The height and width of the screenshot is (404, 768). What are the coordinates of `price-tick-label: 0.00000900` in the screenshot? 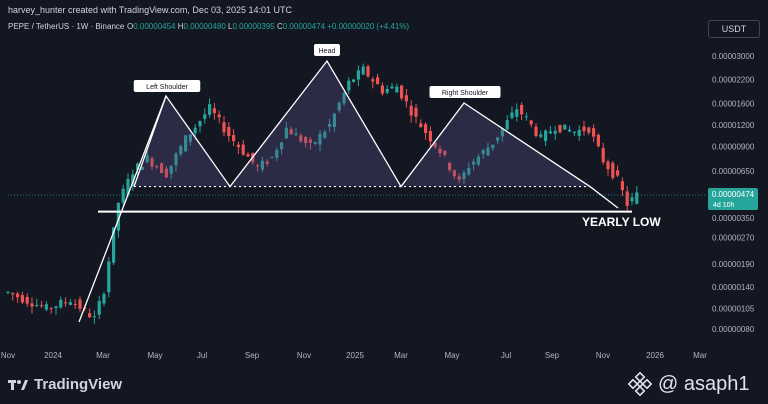 It's located at (733, 147).